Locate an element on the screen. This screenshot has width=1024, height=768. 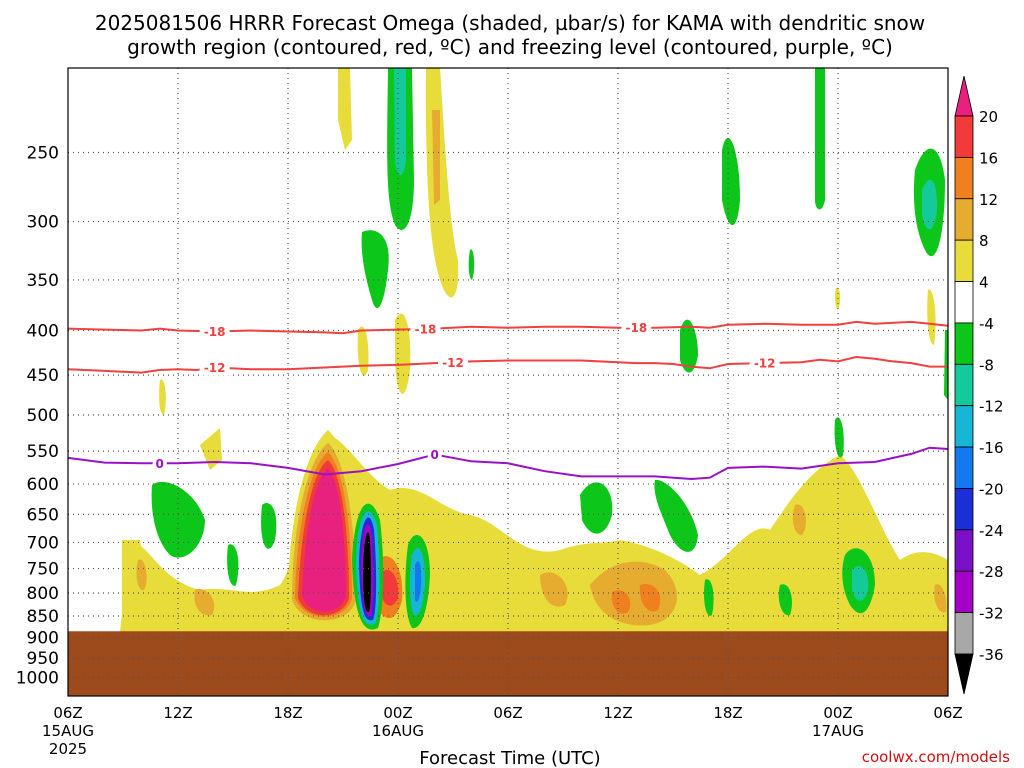
colorbar-tick-label: 20 is located at coordinates (988, 117).